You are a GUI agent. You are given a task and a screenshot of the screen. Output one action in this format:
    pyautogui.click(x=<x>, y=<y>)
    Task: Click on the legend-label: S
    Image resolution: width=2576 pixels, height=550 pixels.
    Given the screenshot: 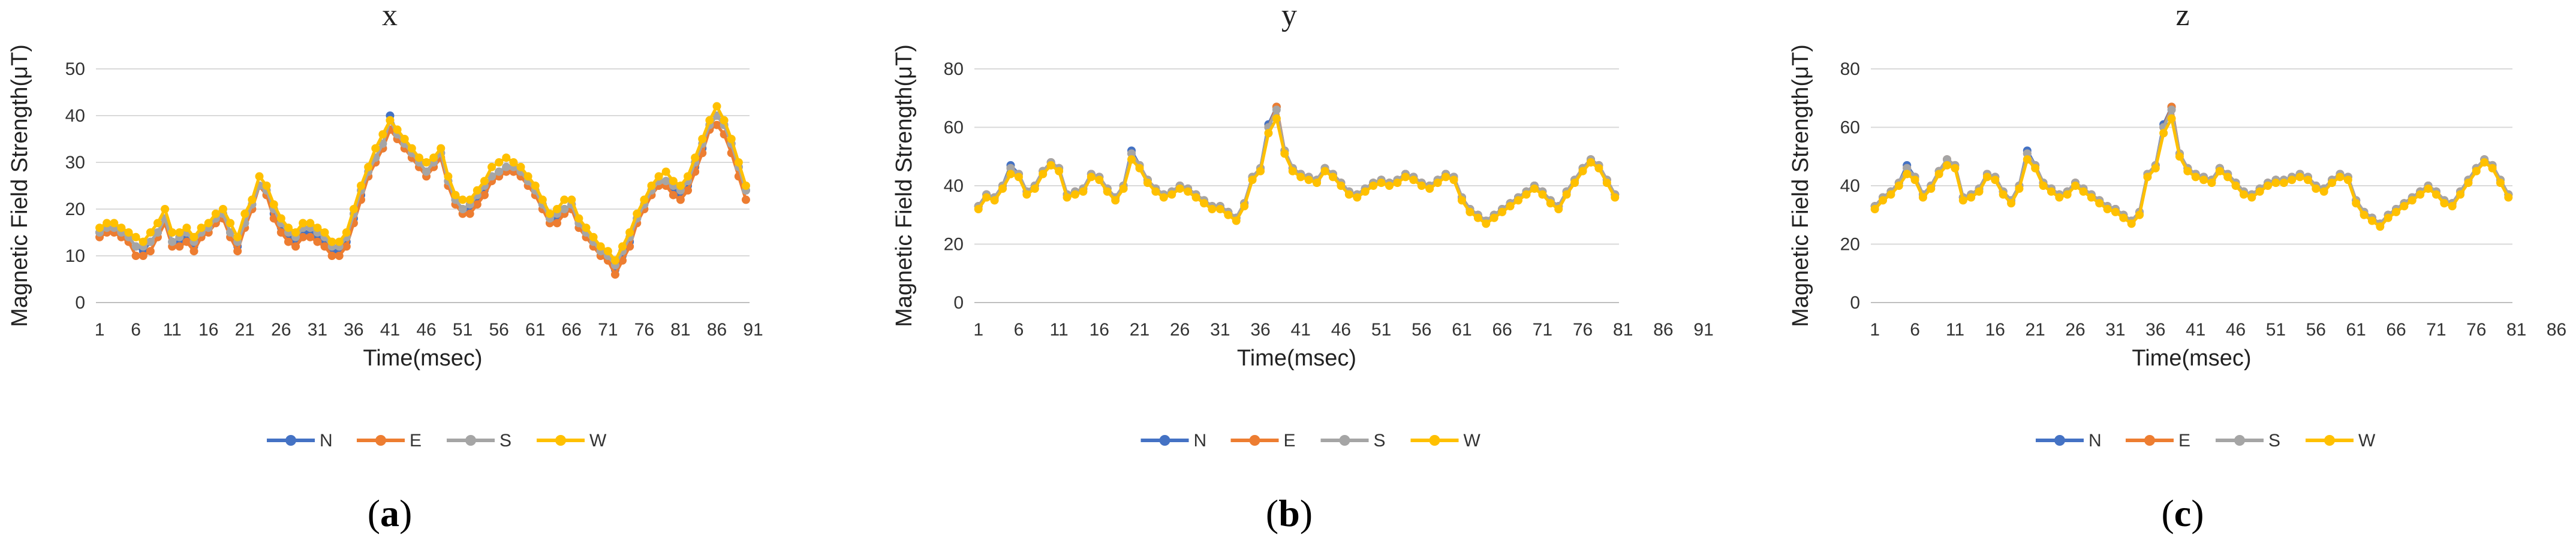 What is the action you would take?
    pyautogui.click(x=505, y=441)
    